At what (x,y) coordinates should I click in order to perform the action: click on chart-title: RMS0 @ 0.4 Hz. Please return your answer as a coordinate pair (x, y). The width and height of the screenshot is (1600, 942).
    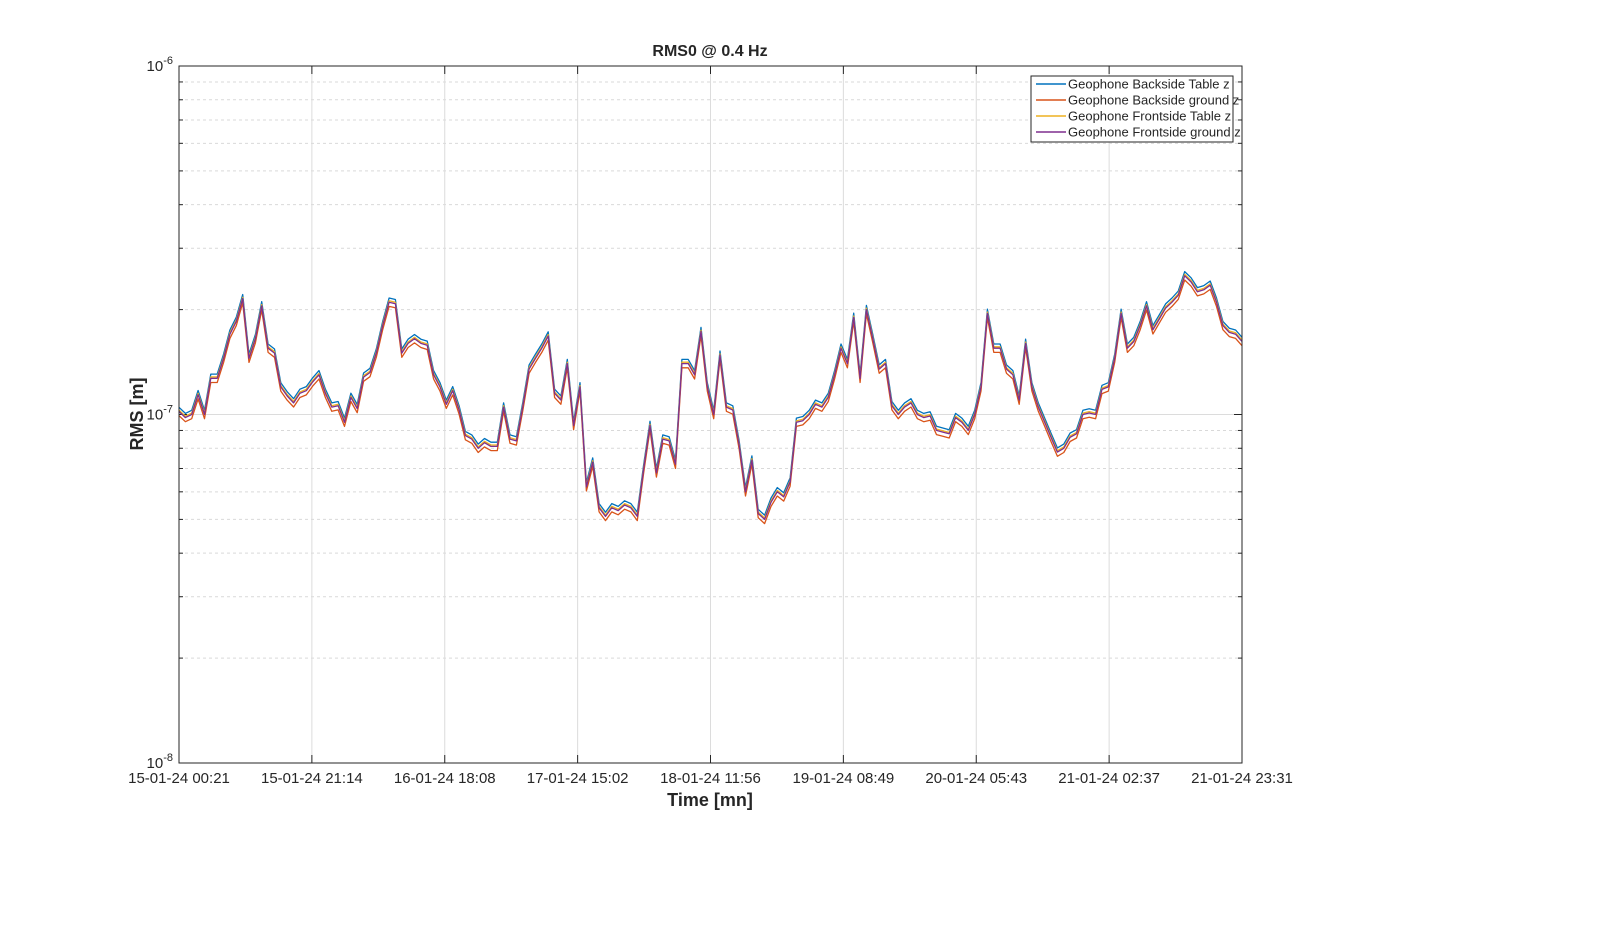
    Looking at the image, I should click on (709, 51).